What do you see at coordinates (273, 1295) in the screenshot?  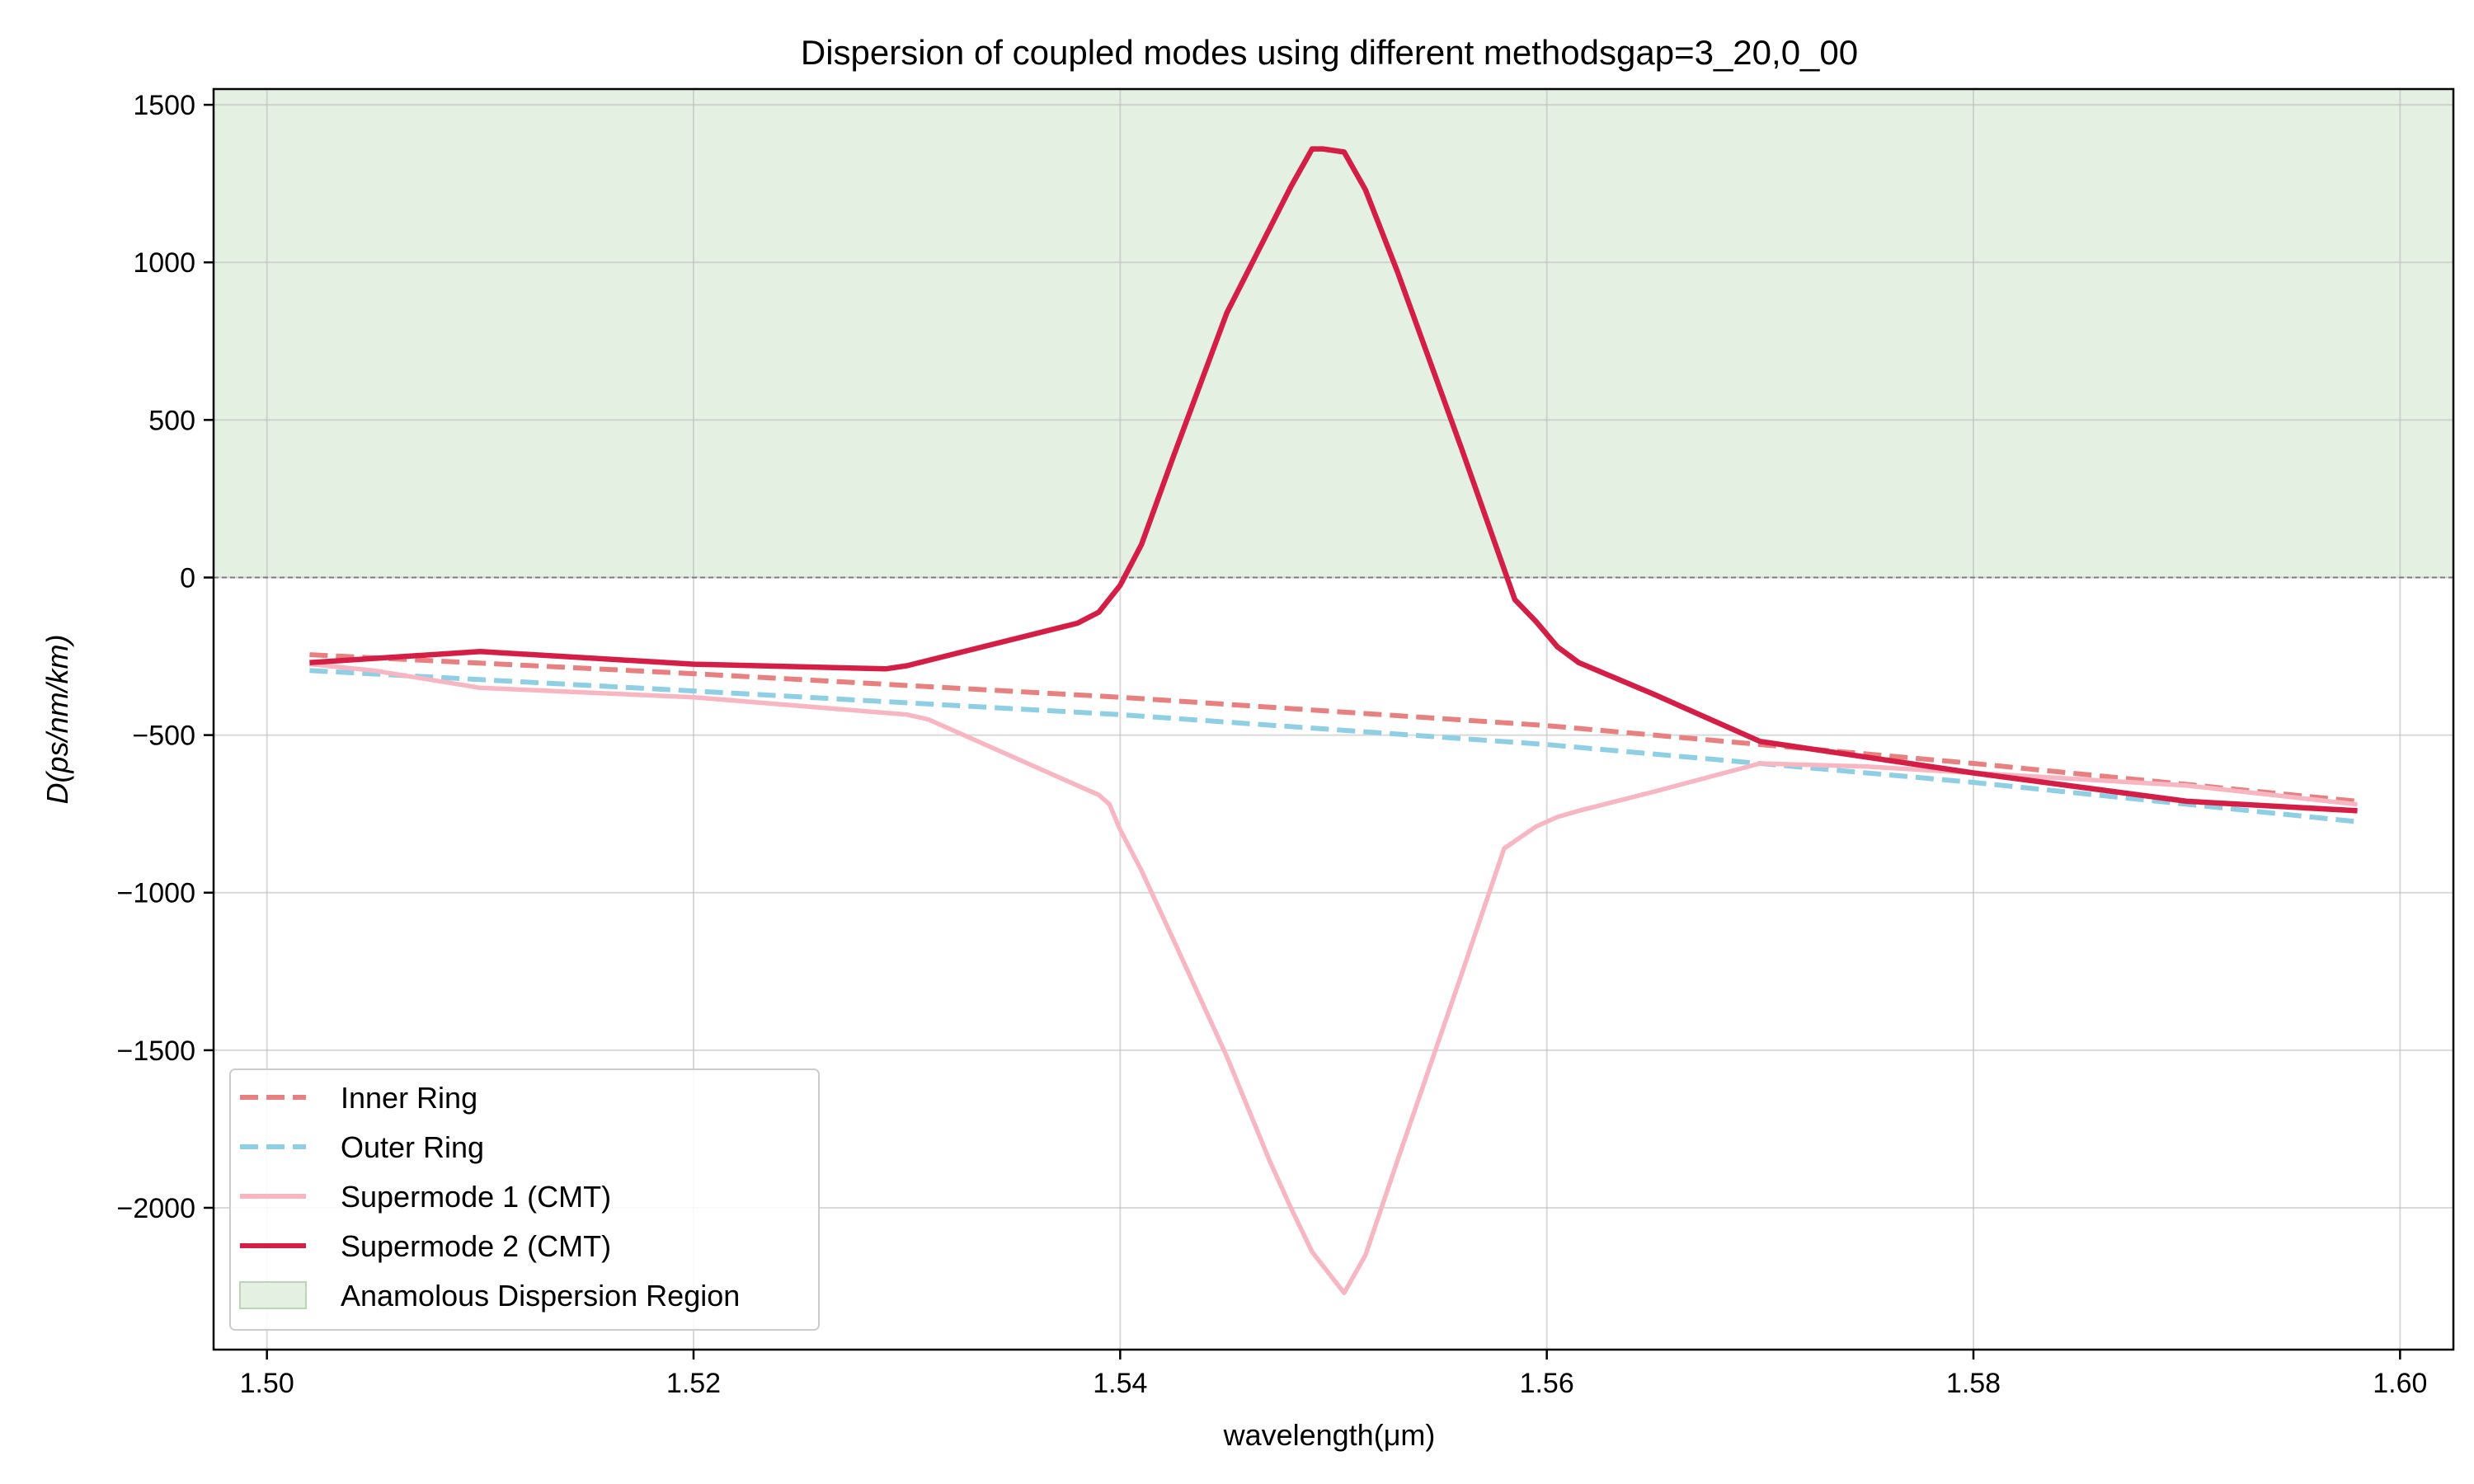 I see `legend-swatch-region` at bounding box center [273, 1295].